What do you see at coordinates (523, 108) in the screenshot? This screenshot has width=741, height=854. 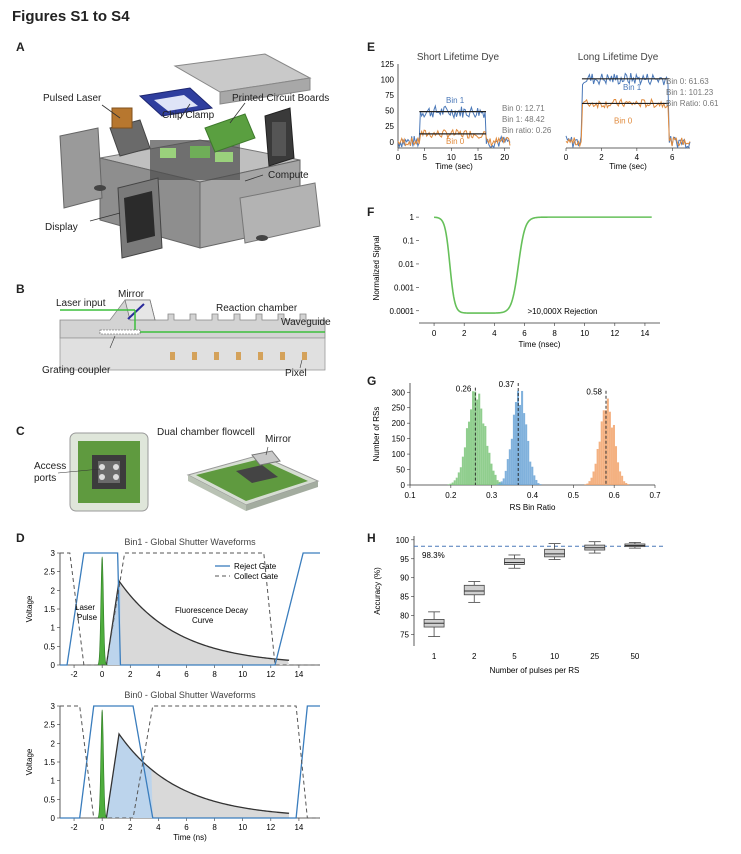 I see `stat-label: Bin 0: 12.71` at bounding box center [523, 108].